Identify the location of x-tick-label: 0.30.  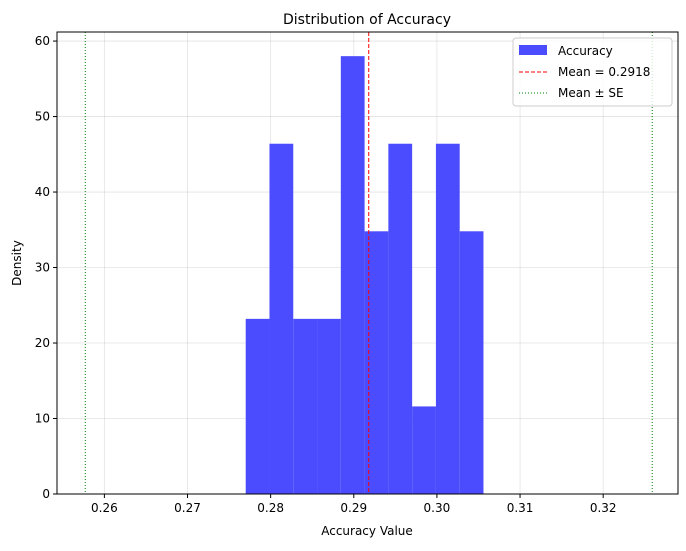
(437, 508).